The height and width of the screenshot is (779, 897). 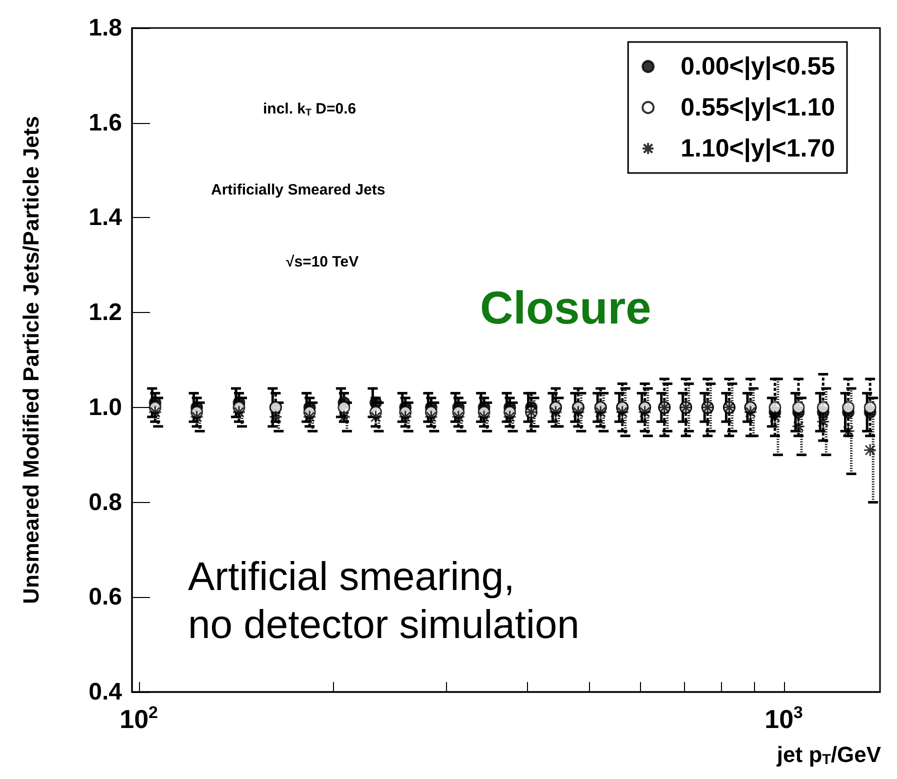 What do you see at coordinates (105, 312) in the screenshot?
I see `y-tick-label: 1.2` at bounding box center [105, 312].